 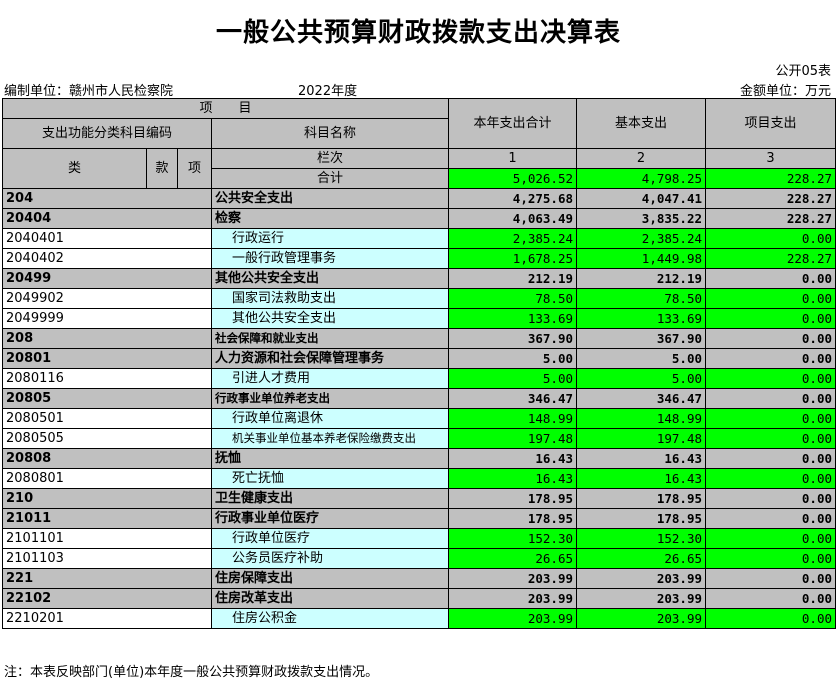 I want to click on header-item: 项 目, so click(x=225, y=108).